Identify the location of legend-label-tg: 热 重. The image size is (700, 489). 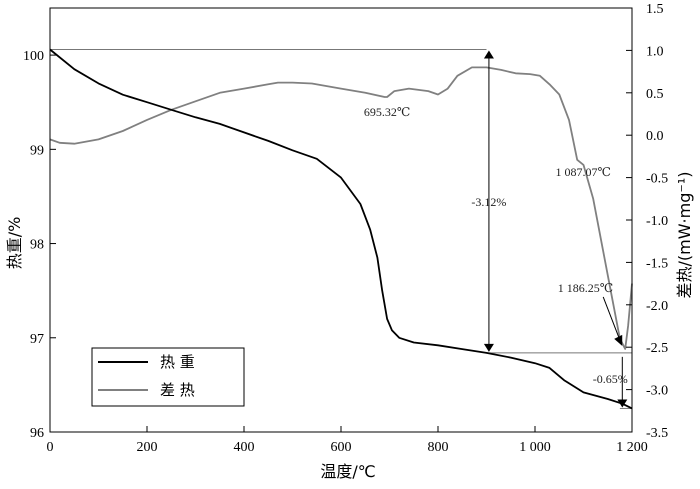
(177, 362).